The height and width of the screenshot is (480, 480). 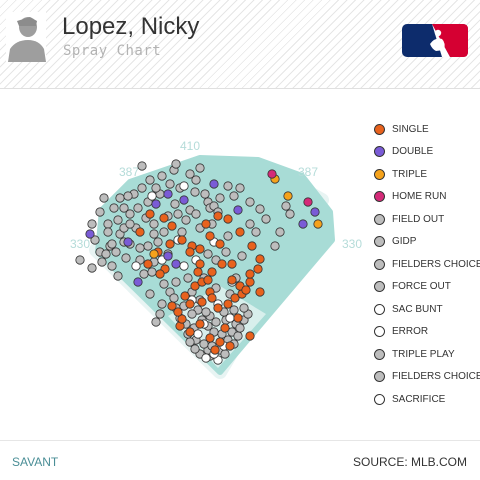 I want to click on legend-item: SAC BUNT, so click(x=427, y=309).